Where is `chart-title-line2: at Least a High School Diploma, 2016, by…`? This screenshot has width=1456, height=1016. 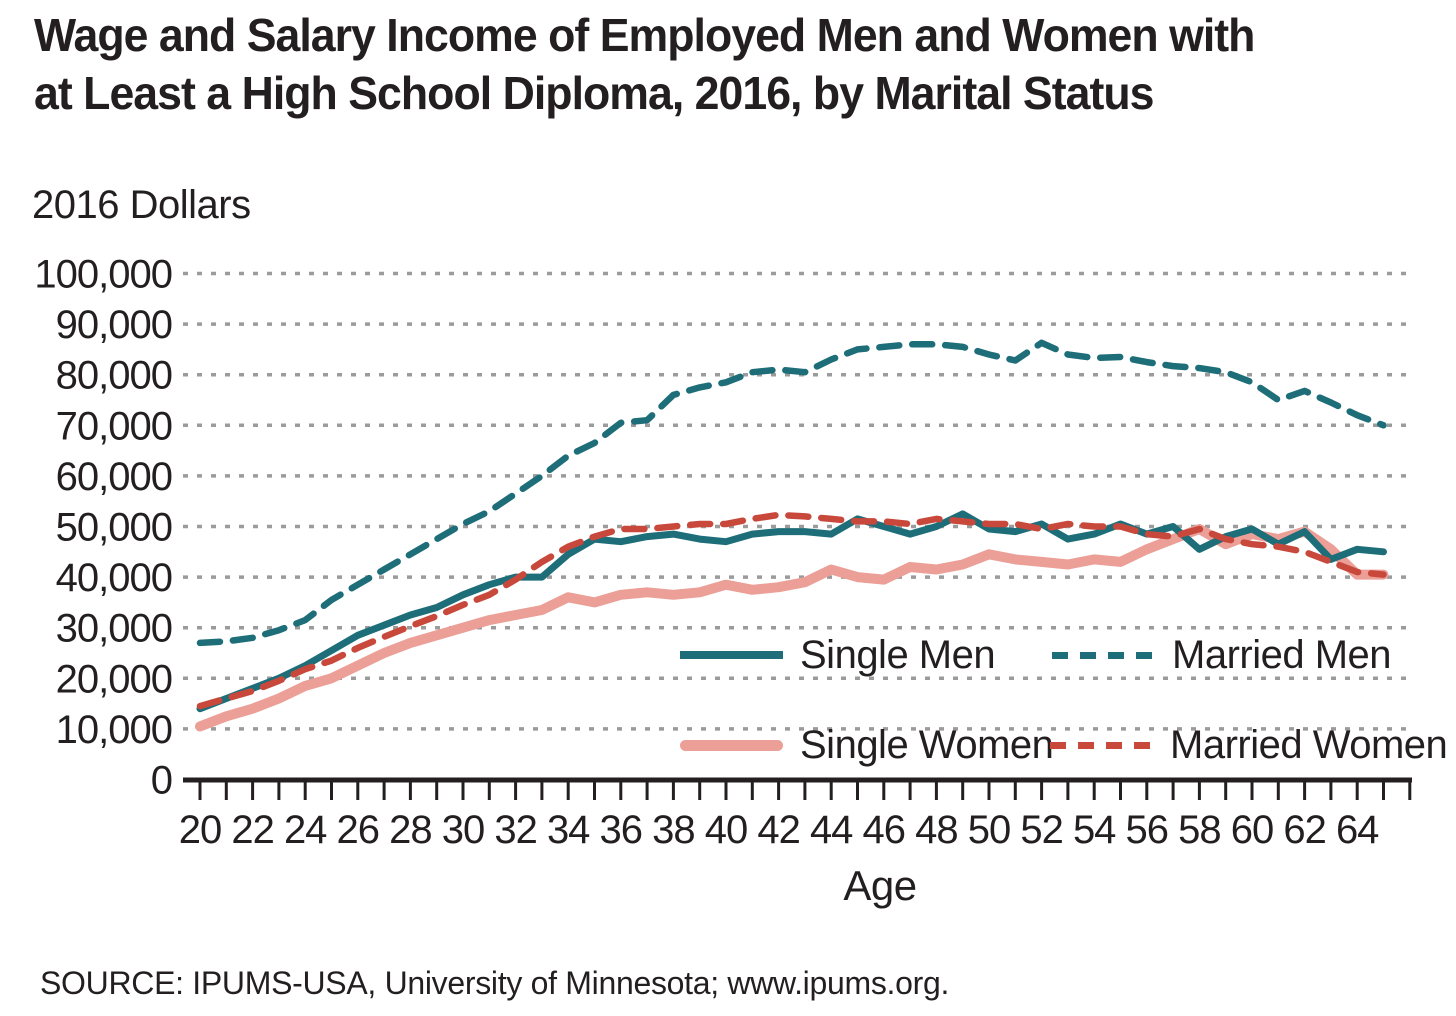
chart-title-line2: at Least a High School Diploma, 2016, by… is located at coordinates (594, 93).